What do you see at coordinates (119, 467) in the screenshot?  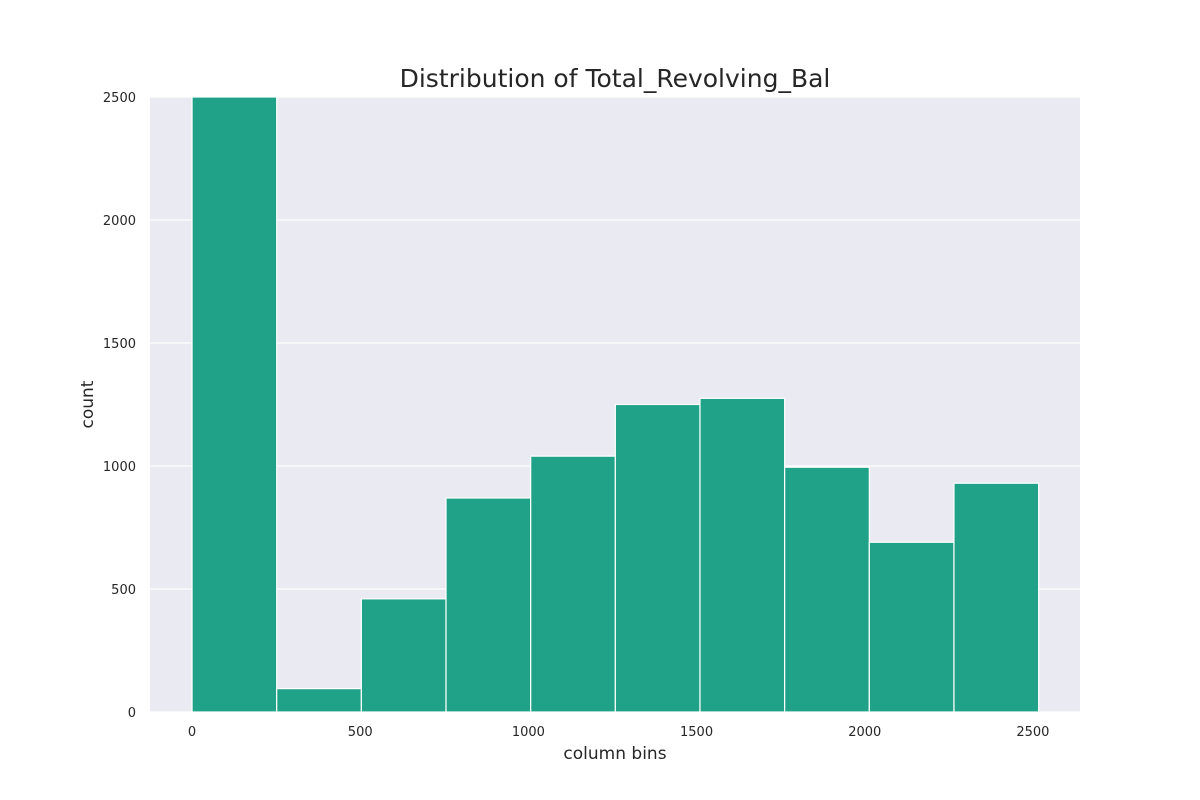 I see `y-tick-label: 1000` at bounding box center [119, 467].